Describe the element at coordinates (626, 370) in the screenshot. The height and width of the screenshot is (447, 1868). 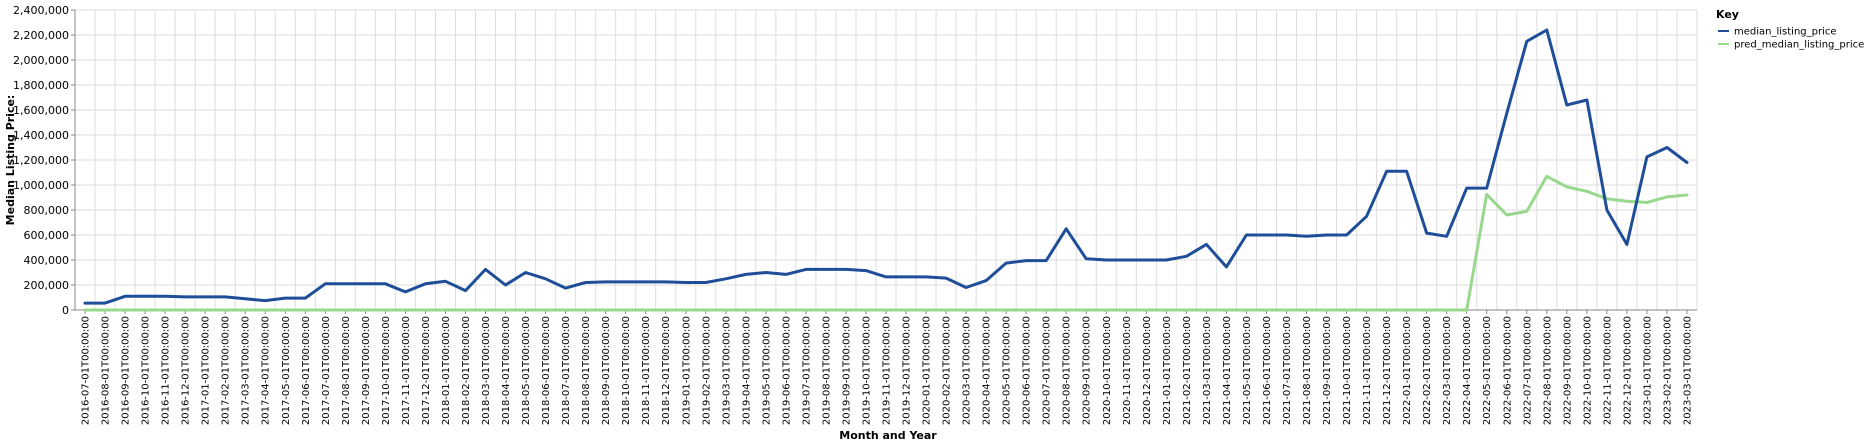
I see `x-tick-label: 2018-10-01T00:00:00` at that location.